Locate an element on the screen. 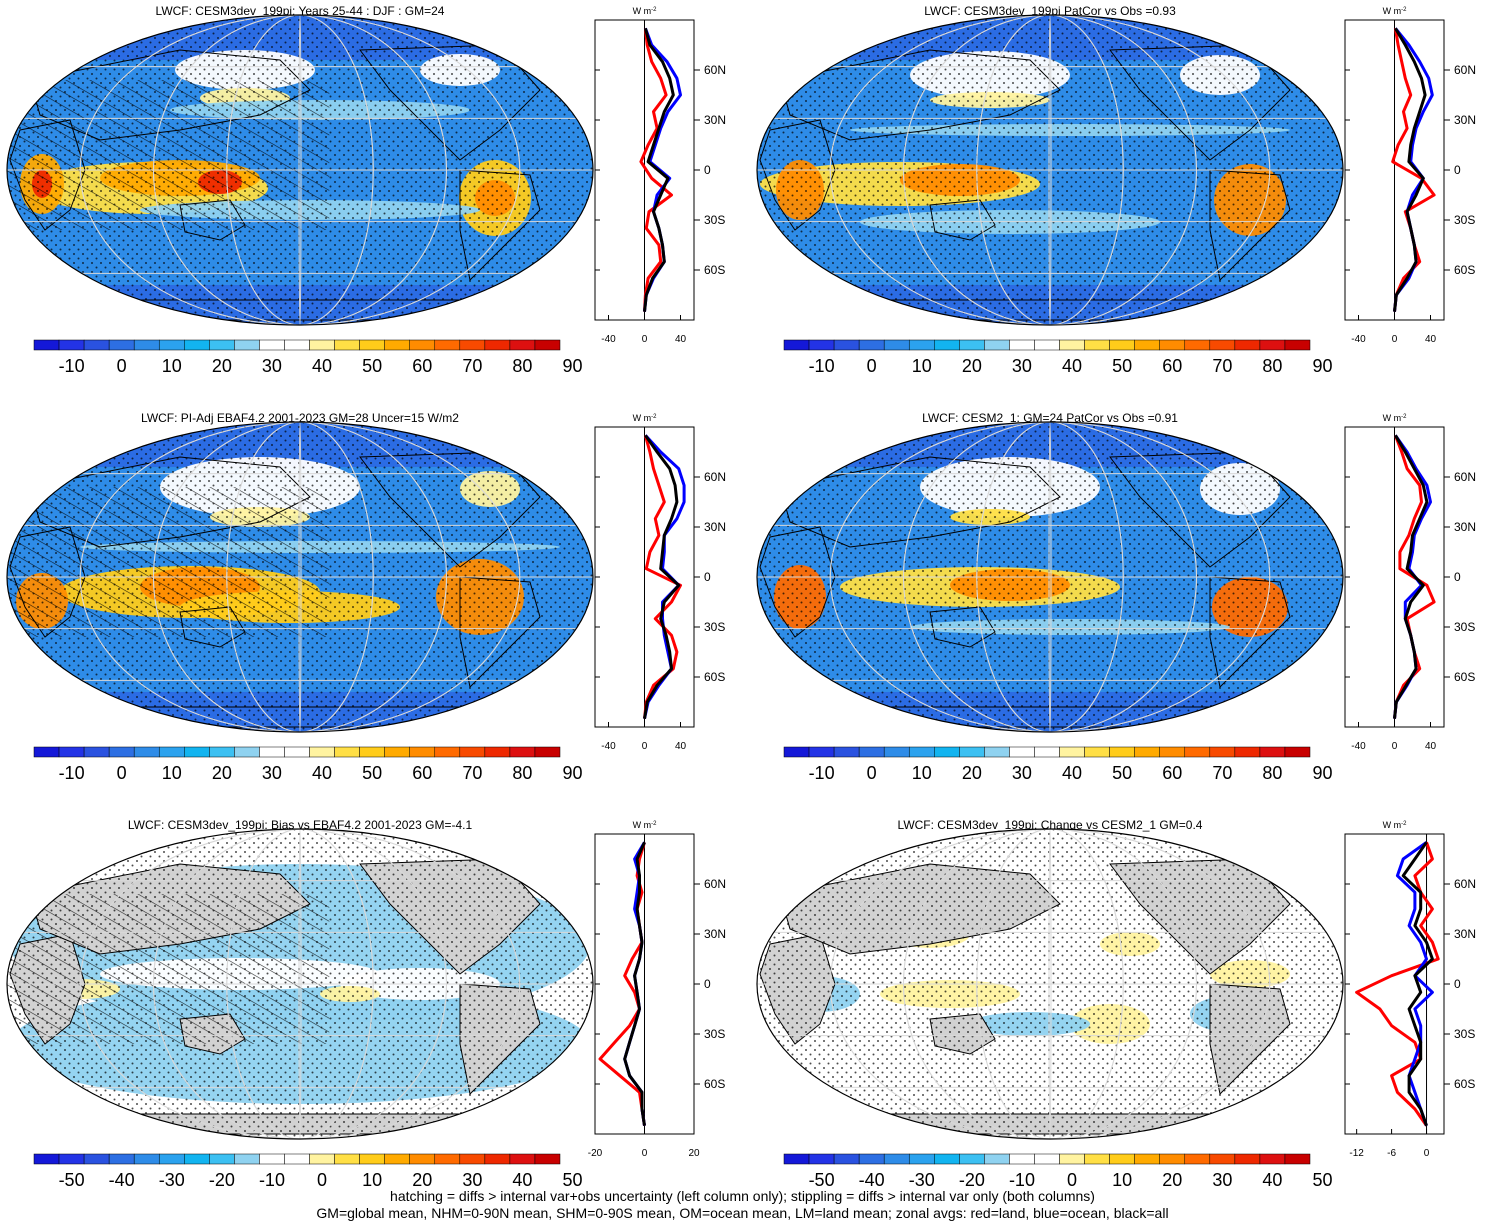  hatching-overlay is located at coordinates (168, 969).